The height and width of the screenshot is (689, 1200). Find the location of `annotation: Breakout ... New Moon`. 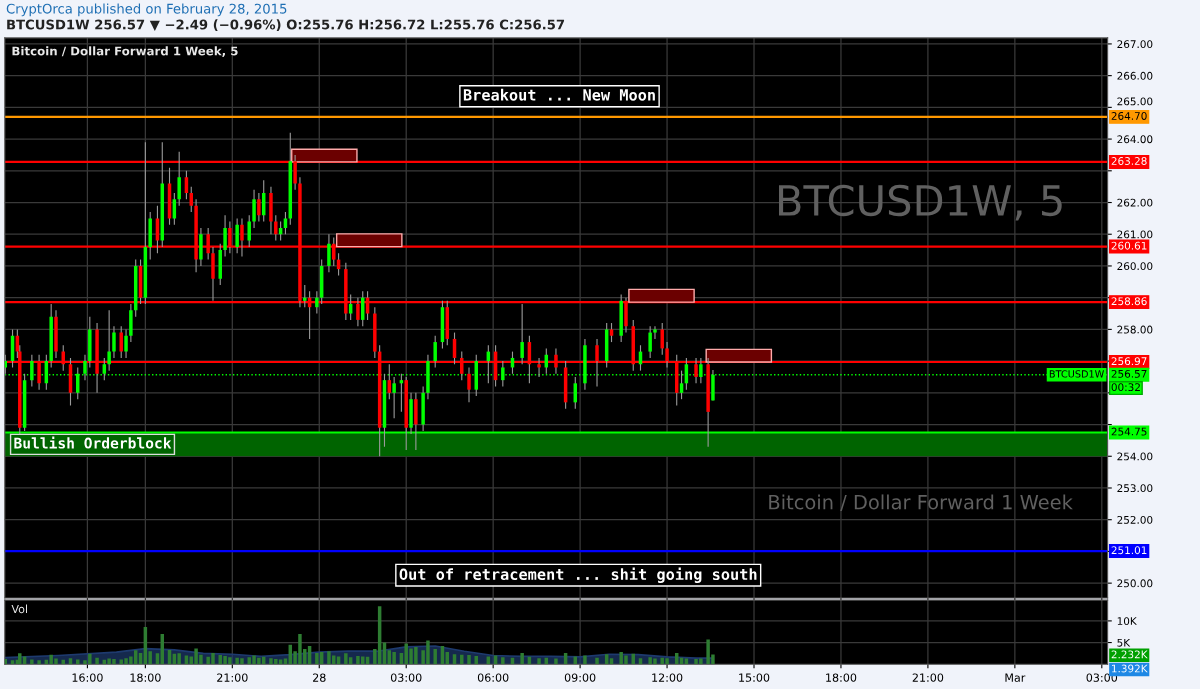

annotation: Breakout ... New Moon is located at coordinates (559, 94).